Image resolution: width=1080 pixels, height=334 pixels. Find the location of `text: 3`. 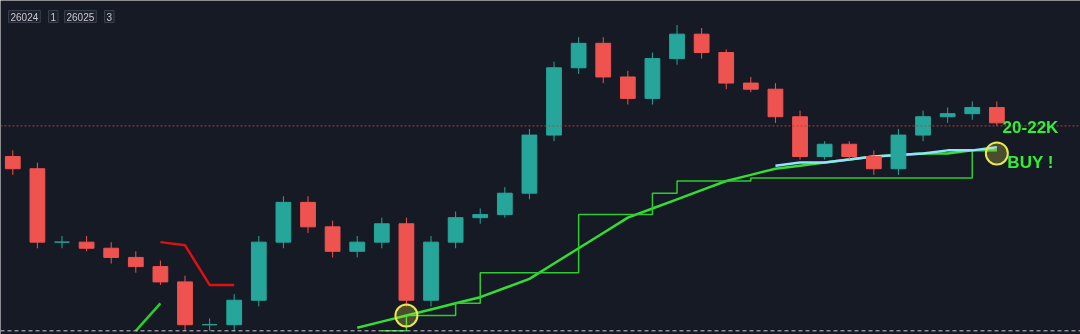

text: 3 is located at coordinates (109, 17).